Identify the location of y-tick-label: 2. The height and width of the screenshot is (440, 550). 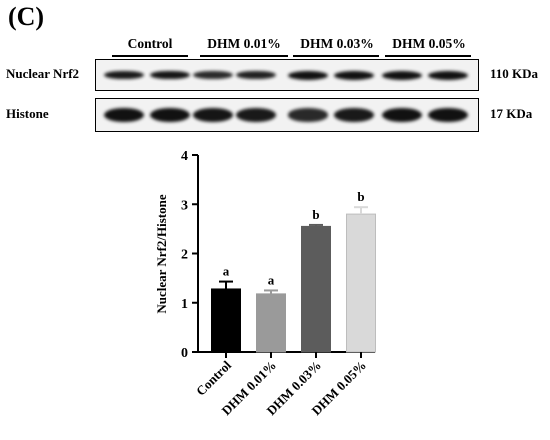
(184, 255).